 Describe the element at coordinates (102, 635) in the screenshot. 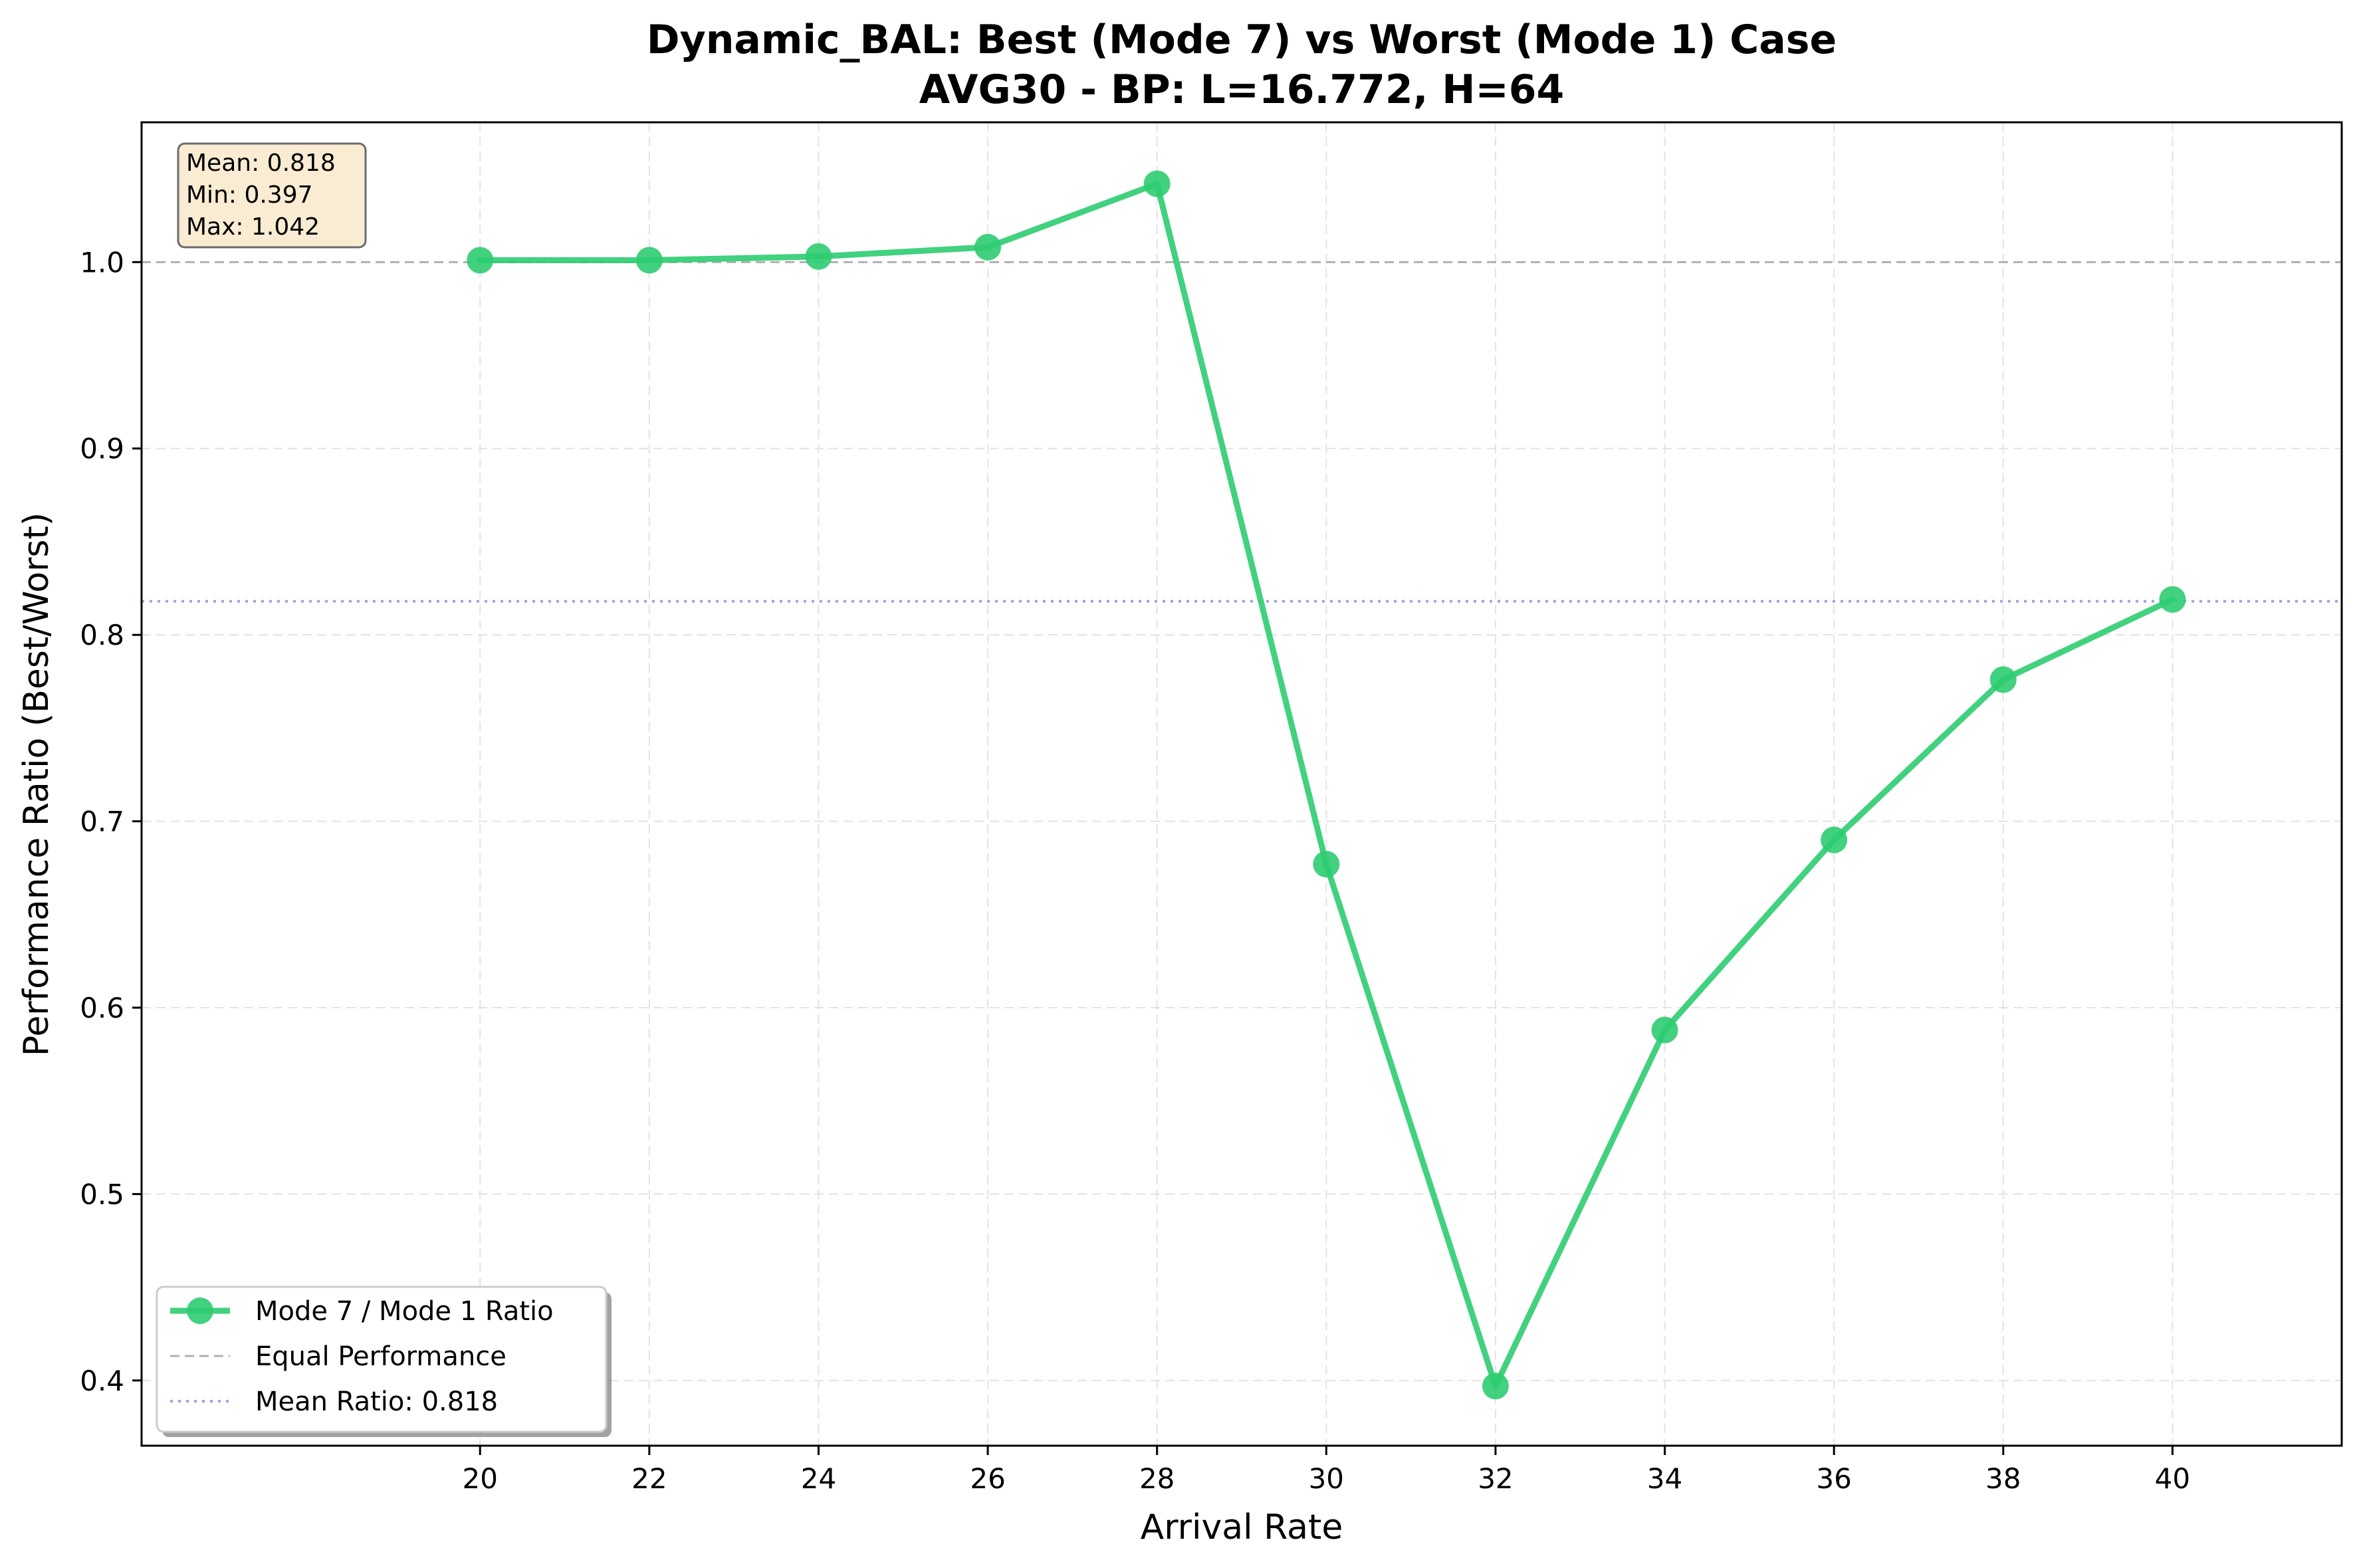

I see `y-tick-label: 0.8` at that location.